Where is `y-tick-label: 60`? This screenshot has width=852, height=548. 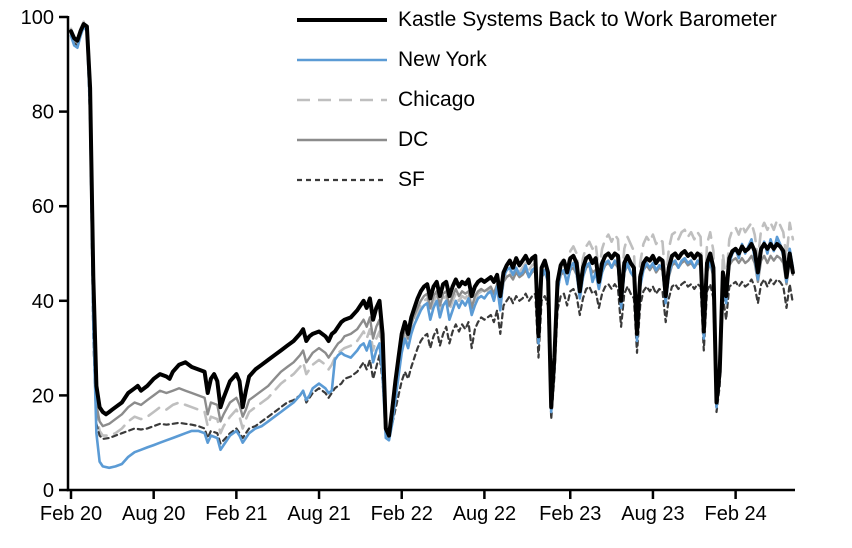 y-tick-label: 60 is located at coordinates (43, 207).